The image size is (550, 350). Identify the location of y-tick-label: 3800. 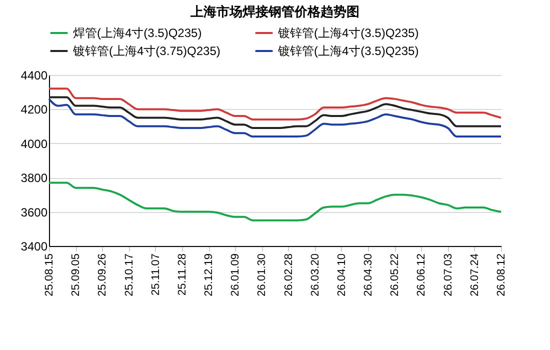
(34, 178).